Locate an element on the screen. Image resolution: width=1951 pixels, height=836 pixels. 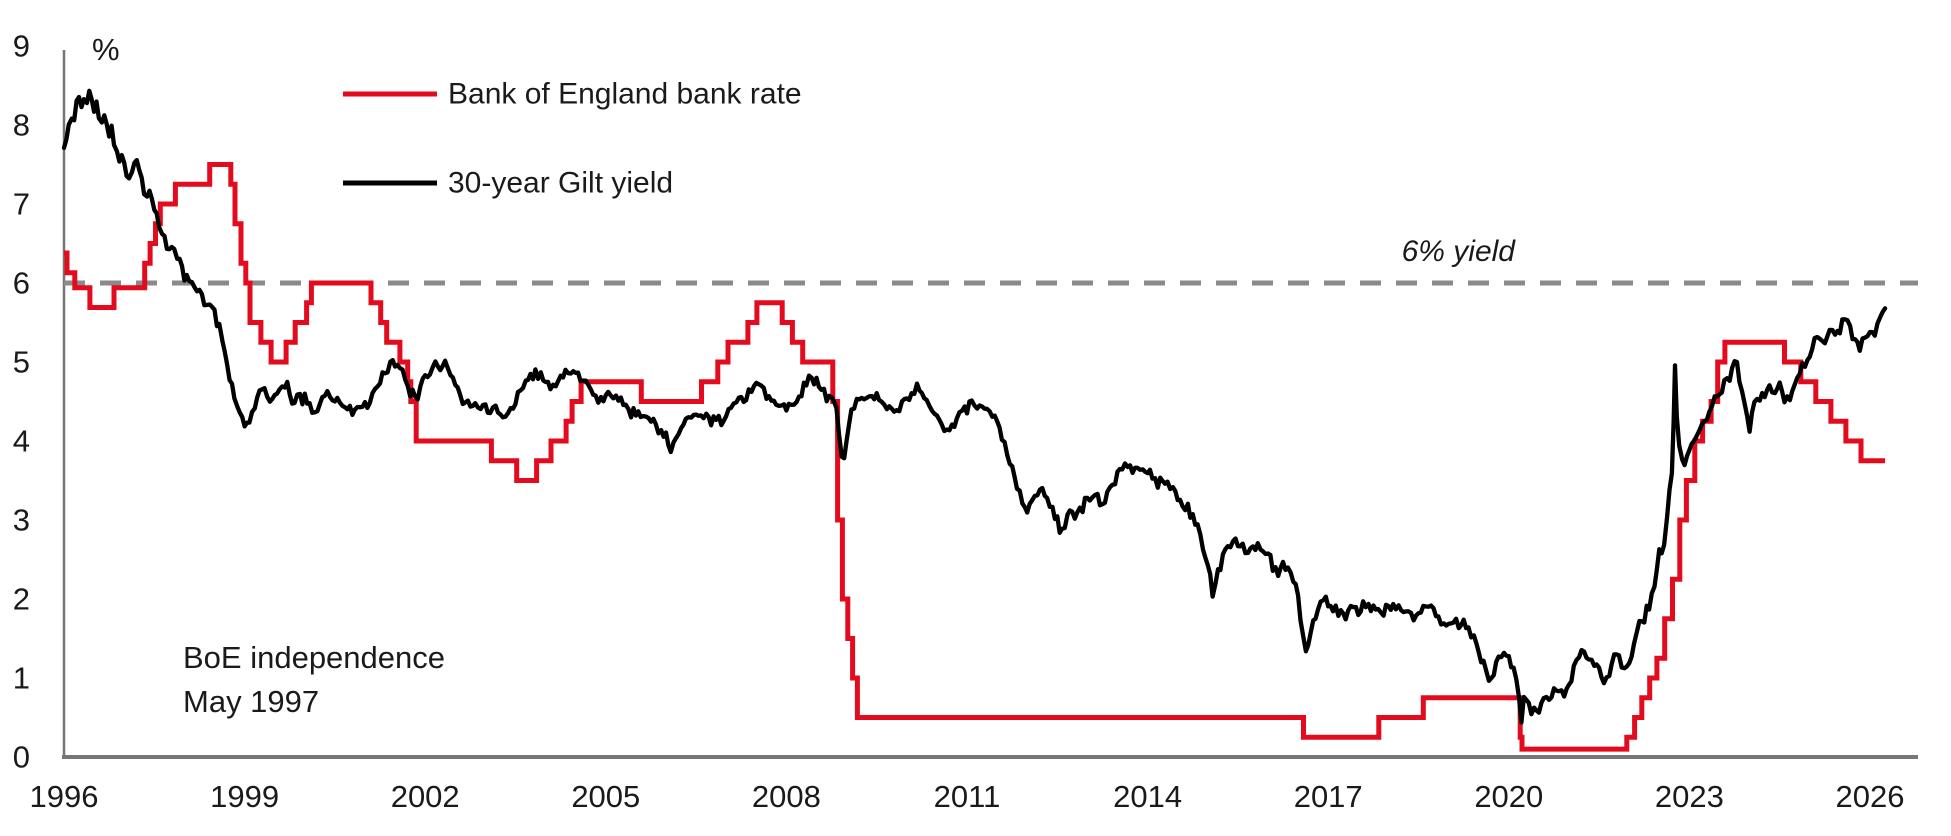
y-axis-unit-label: % is located at coordinates (106, 49).